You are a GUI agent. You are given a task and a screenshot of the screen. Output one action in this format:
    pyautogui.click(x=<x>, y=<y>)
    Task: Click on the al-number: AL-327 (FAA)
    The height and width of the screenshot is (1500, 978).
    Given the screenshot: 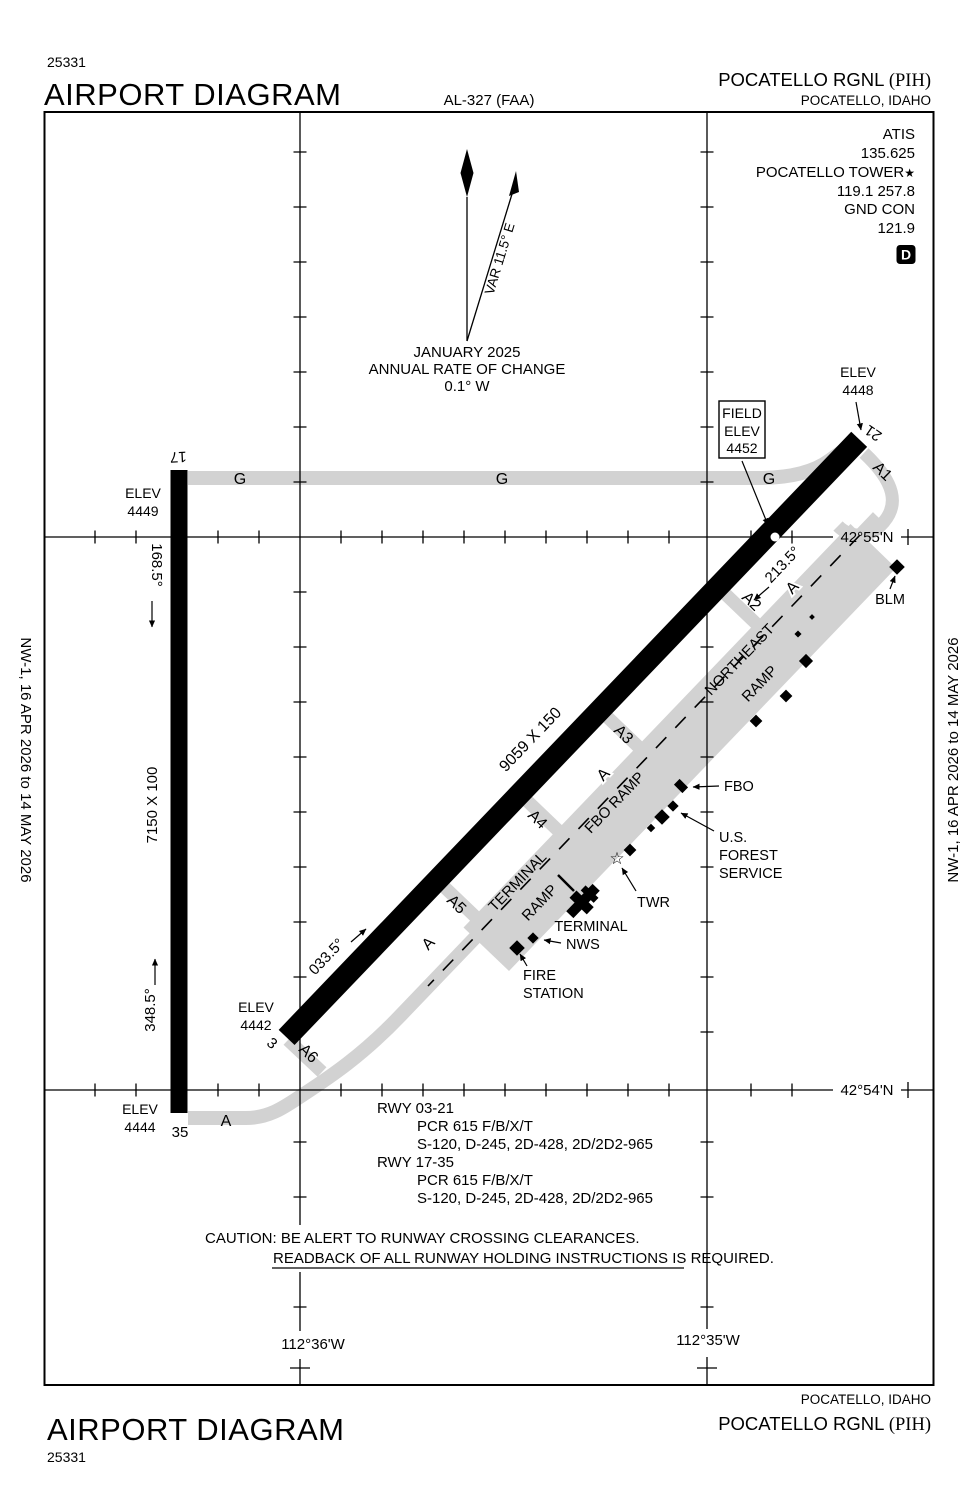 What is the action you would take?
    pyautogui.click(x=489, y=100)
    